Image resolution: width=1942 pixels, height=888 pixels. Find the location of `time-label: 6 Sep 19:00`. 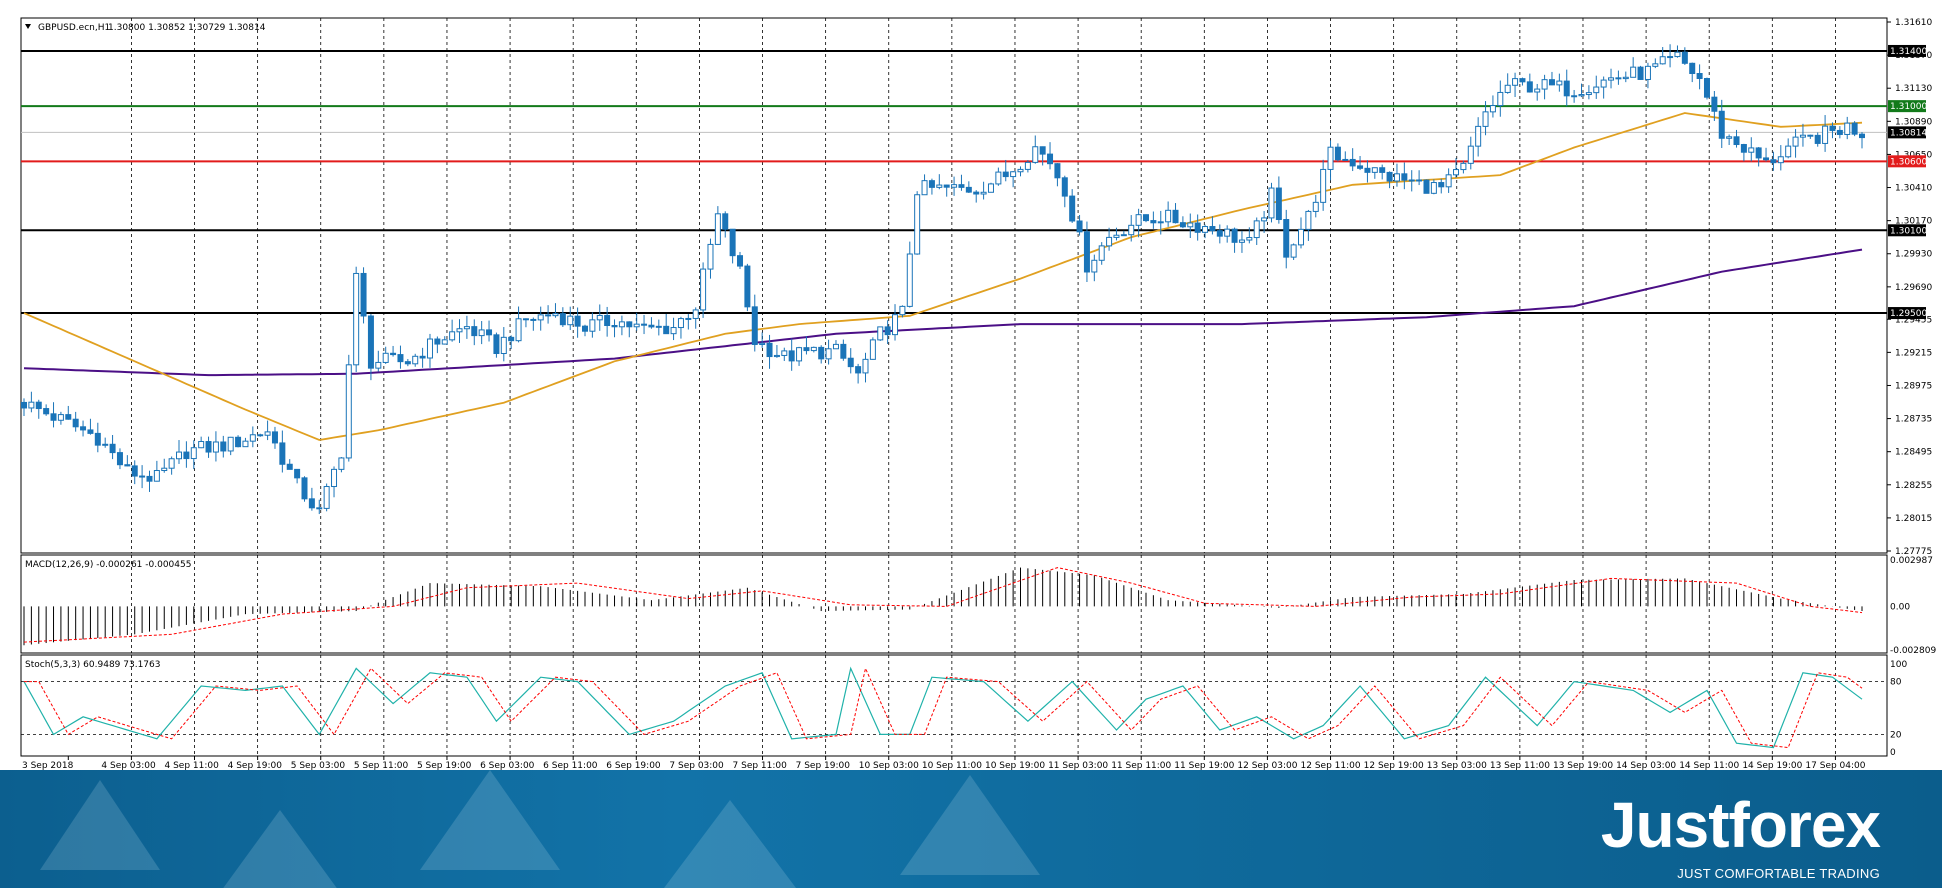

time-label: 6 Sep 19:00 is located at coordinates (633, 766).